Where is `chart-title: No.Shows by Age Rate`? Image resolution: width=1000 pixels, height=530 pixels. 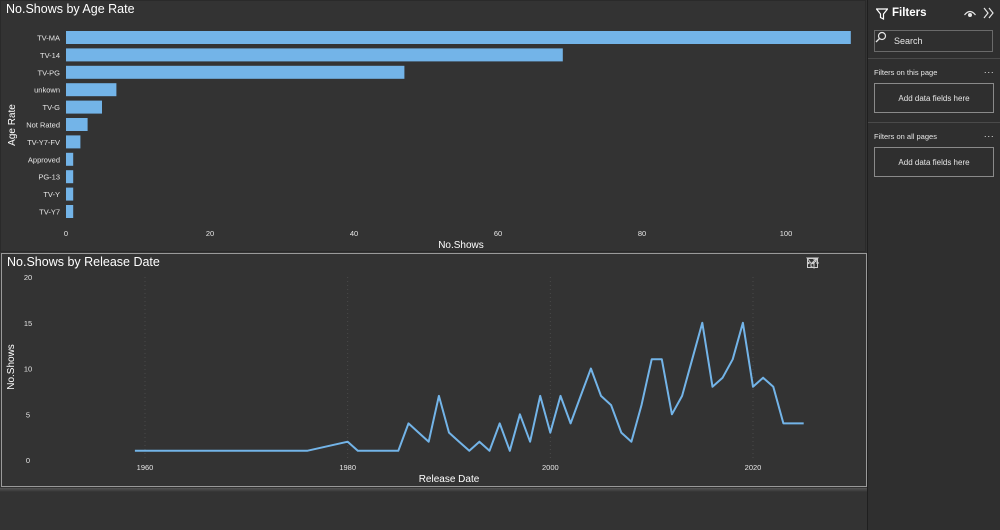
chart-title: No.Shows by Age Rate is located at coordinates (70, 9).